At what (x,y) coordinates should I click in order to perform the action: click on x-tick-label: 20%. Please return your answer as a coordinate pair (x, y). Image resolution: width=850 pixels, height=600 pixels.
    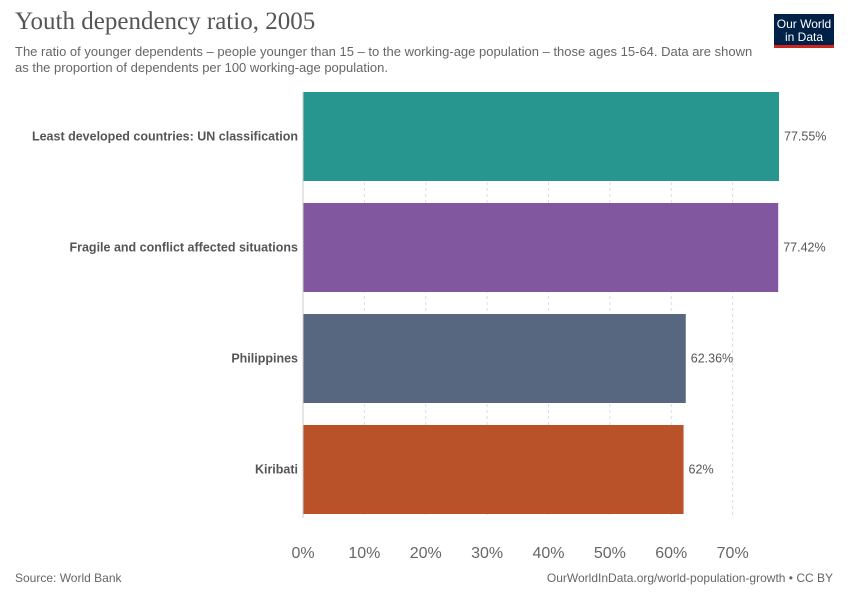
    Looking at the image, I should click on (426, 553).